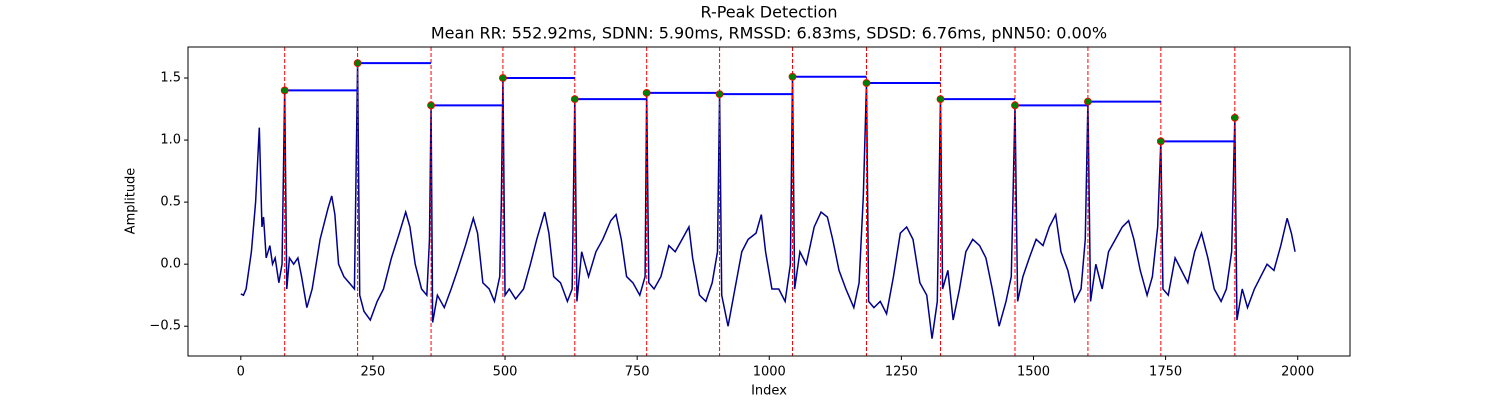 Image resolution: width=1500 pixels, height=400 pixels. Describe the element at coordinates (170, 78) in the screenshot. I see `y-tick-label: 1.5` at that location.